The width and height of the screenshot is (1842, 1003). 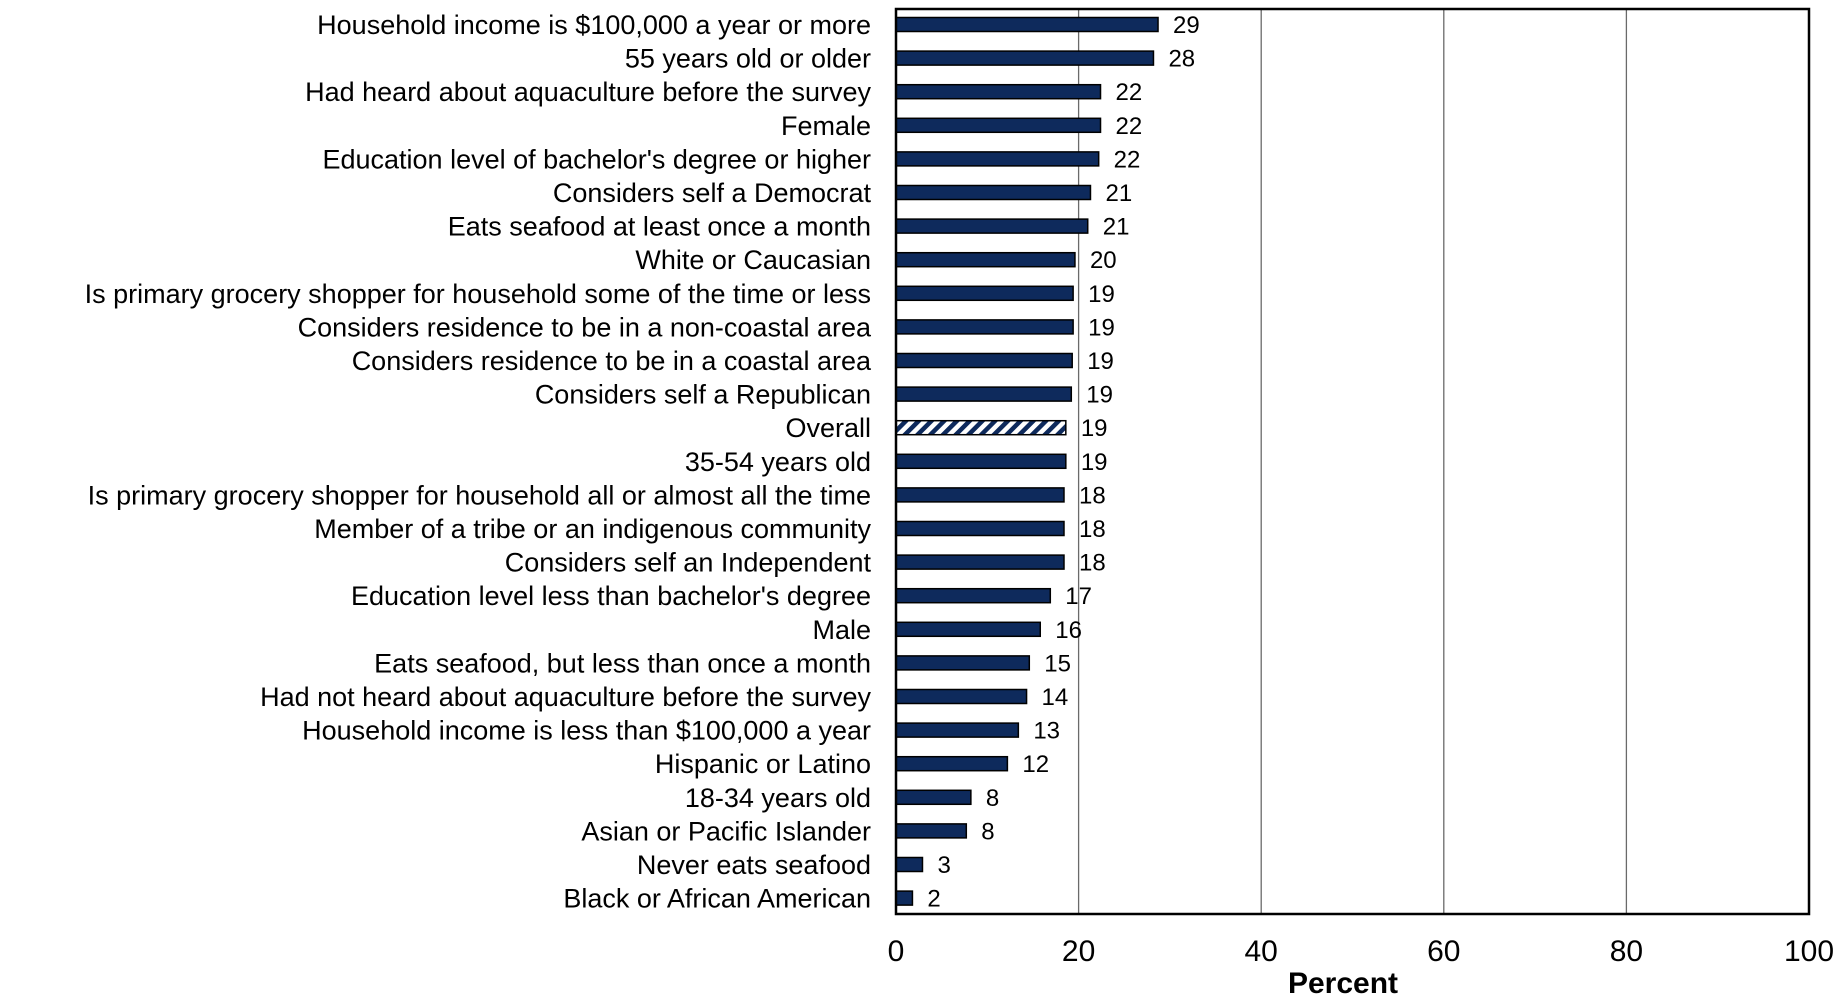 What do you see at coordinates (1809, 951) in the screenshot?
I see `x-tick-label: 100` at bounding box center [1809, 951].